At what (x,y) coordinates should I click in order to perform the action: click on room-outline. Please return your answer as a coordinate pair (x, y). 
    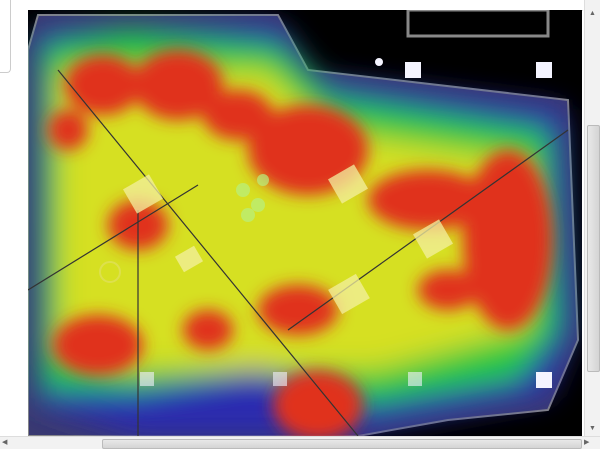
    Looking at the image, I should click on (478, 24).